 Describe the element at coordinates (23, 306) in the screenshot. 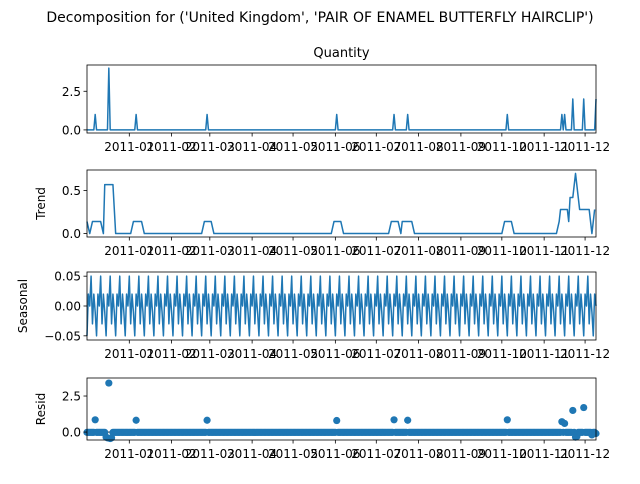

I see `y-axis-label: Seasonal` at that location.